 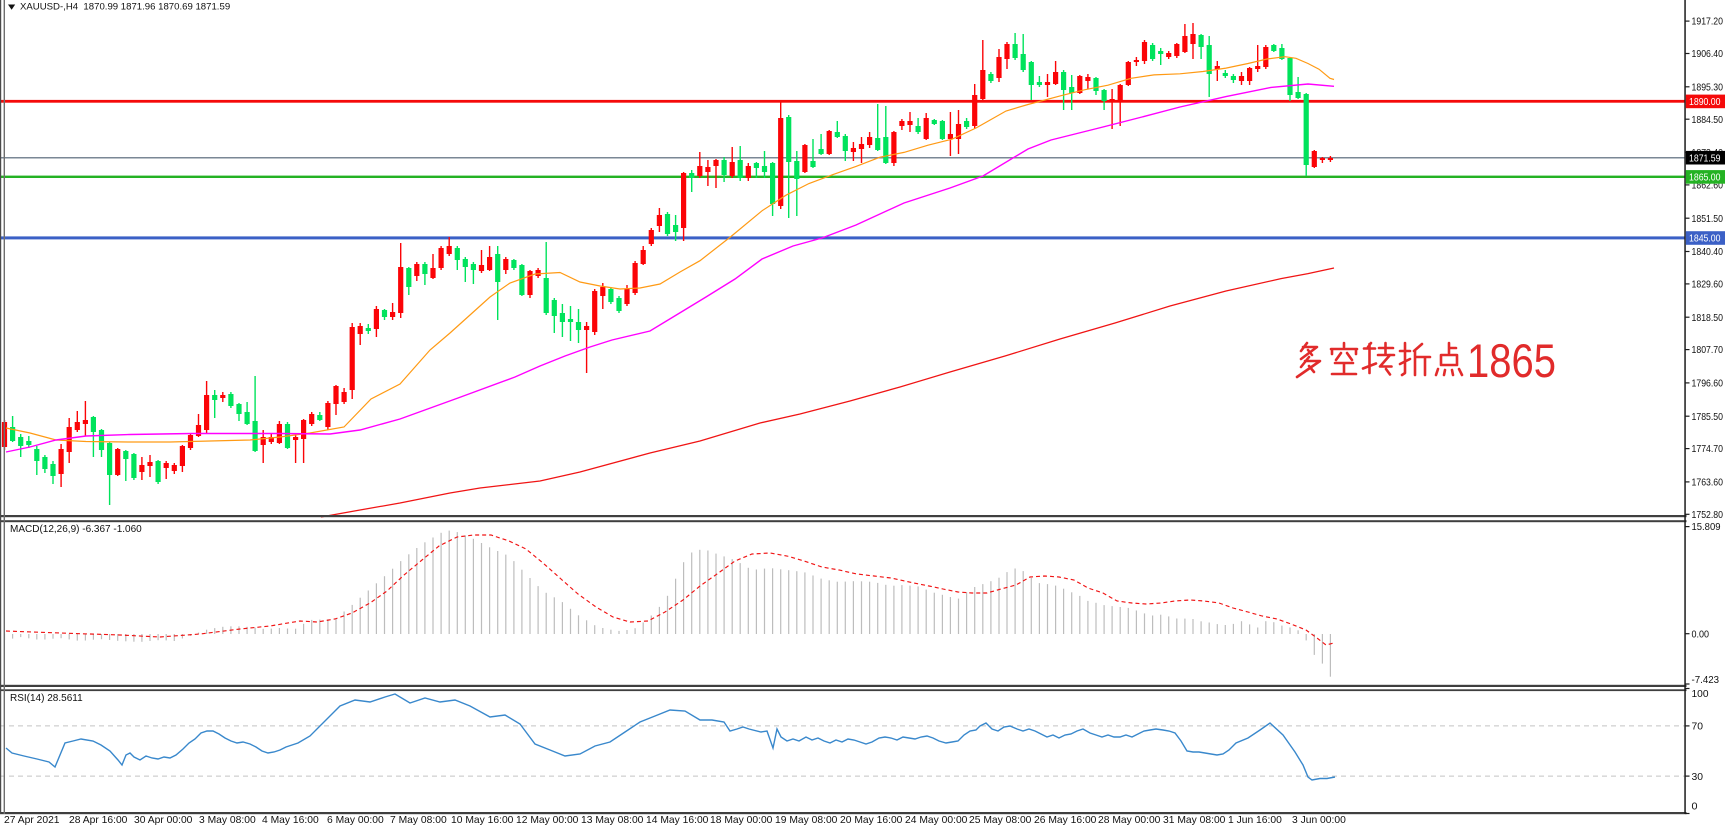 I want to click on svg-text: 1840.40, so click(x=1708, y=252).